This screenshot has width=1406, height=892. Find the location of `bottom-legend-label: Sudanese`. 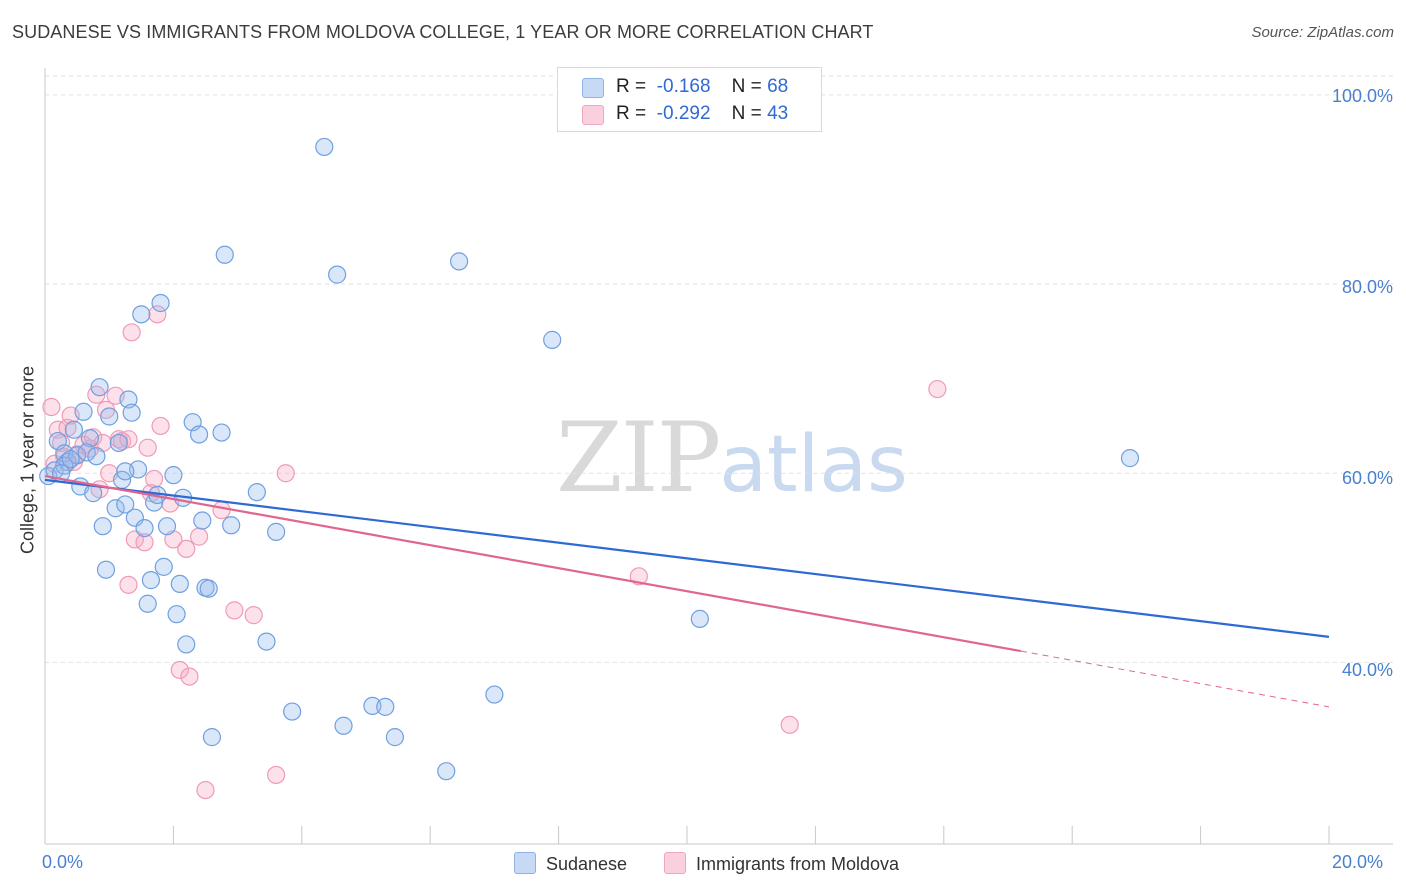

bottom-legend-label: Sudanese is located at coordinates (587, 864).